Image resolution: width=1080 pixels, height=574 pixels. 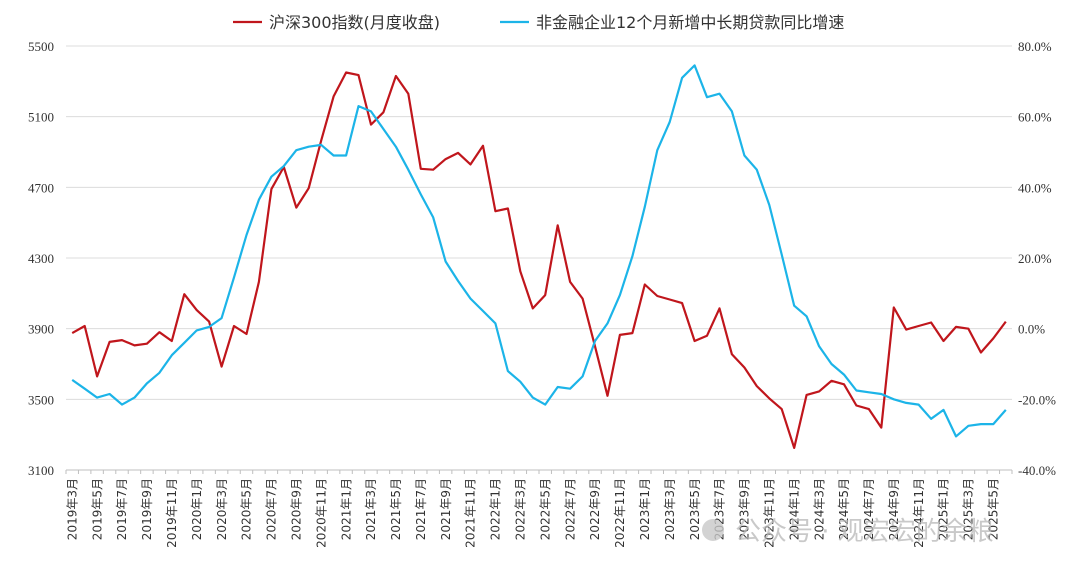 What do you see at coordinates (471, 513) in the screenshot?
I see `x-tick-label: 2021年11月` at bounding box center [471, 513].